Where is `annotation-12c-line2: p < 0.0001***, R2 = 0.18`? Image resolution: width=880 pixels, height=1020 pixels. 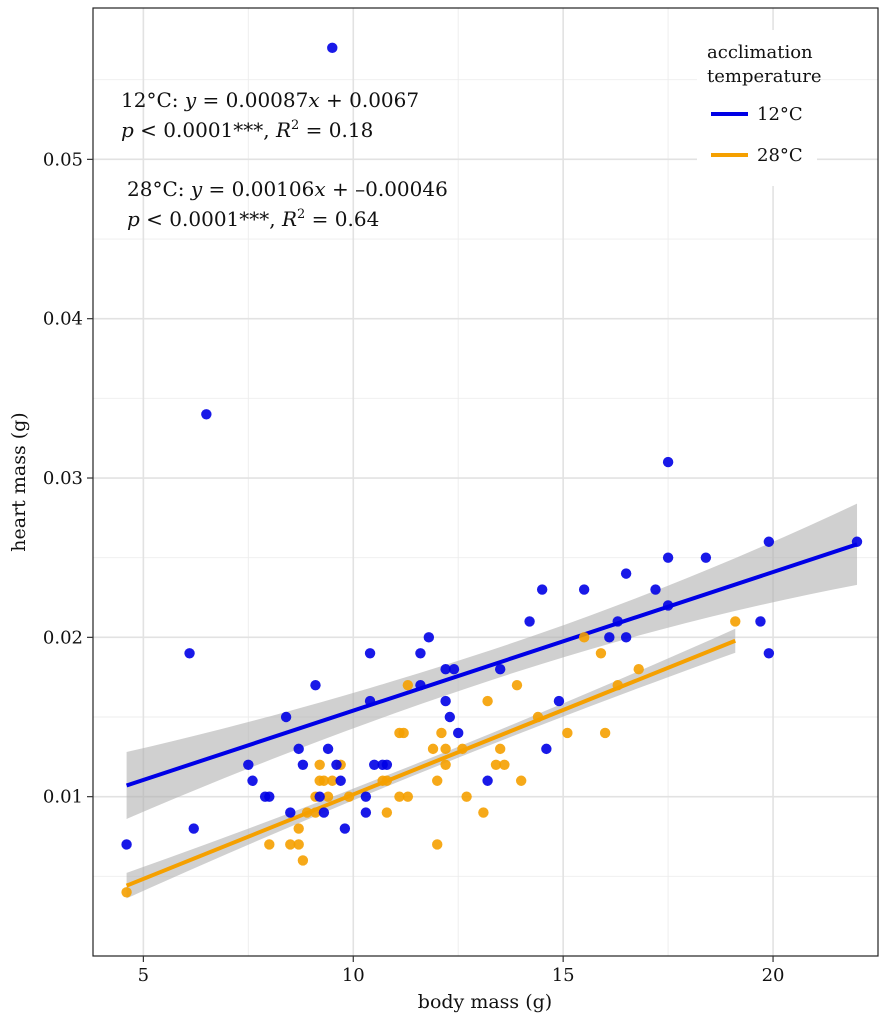
annotation-12c-line2: p < 0.0001***, R2 = 0.18 is located at coordinates (247, 130).